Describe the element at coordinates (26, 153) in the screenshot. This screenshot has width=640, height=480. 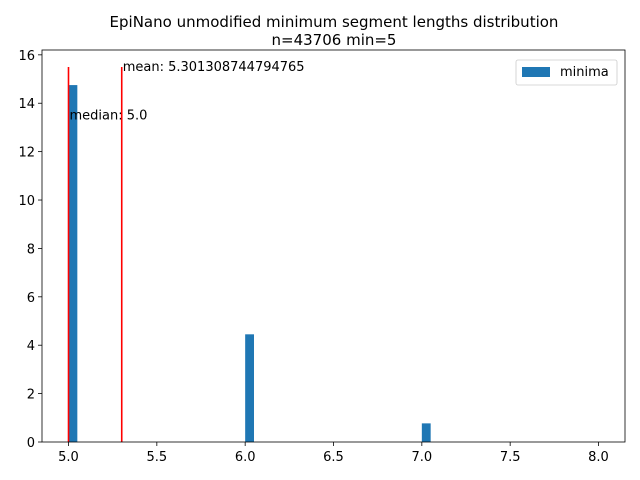
I see `y-tick-label: 12` at that location.